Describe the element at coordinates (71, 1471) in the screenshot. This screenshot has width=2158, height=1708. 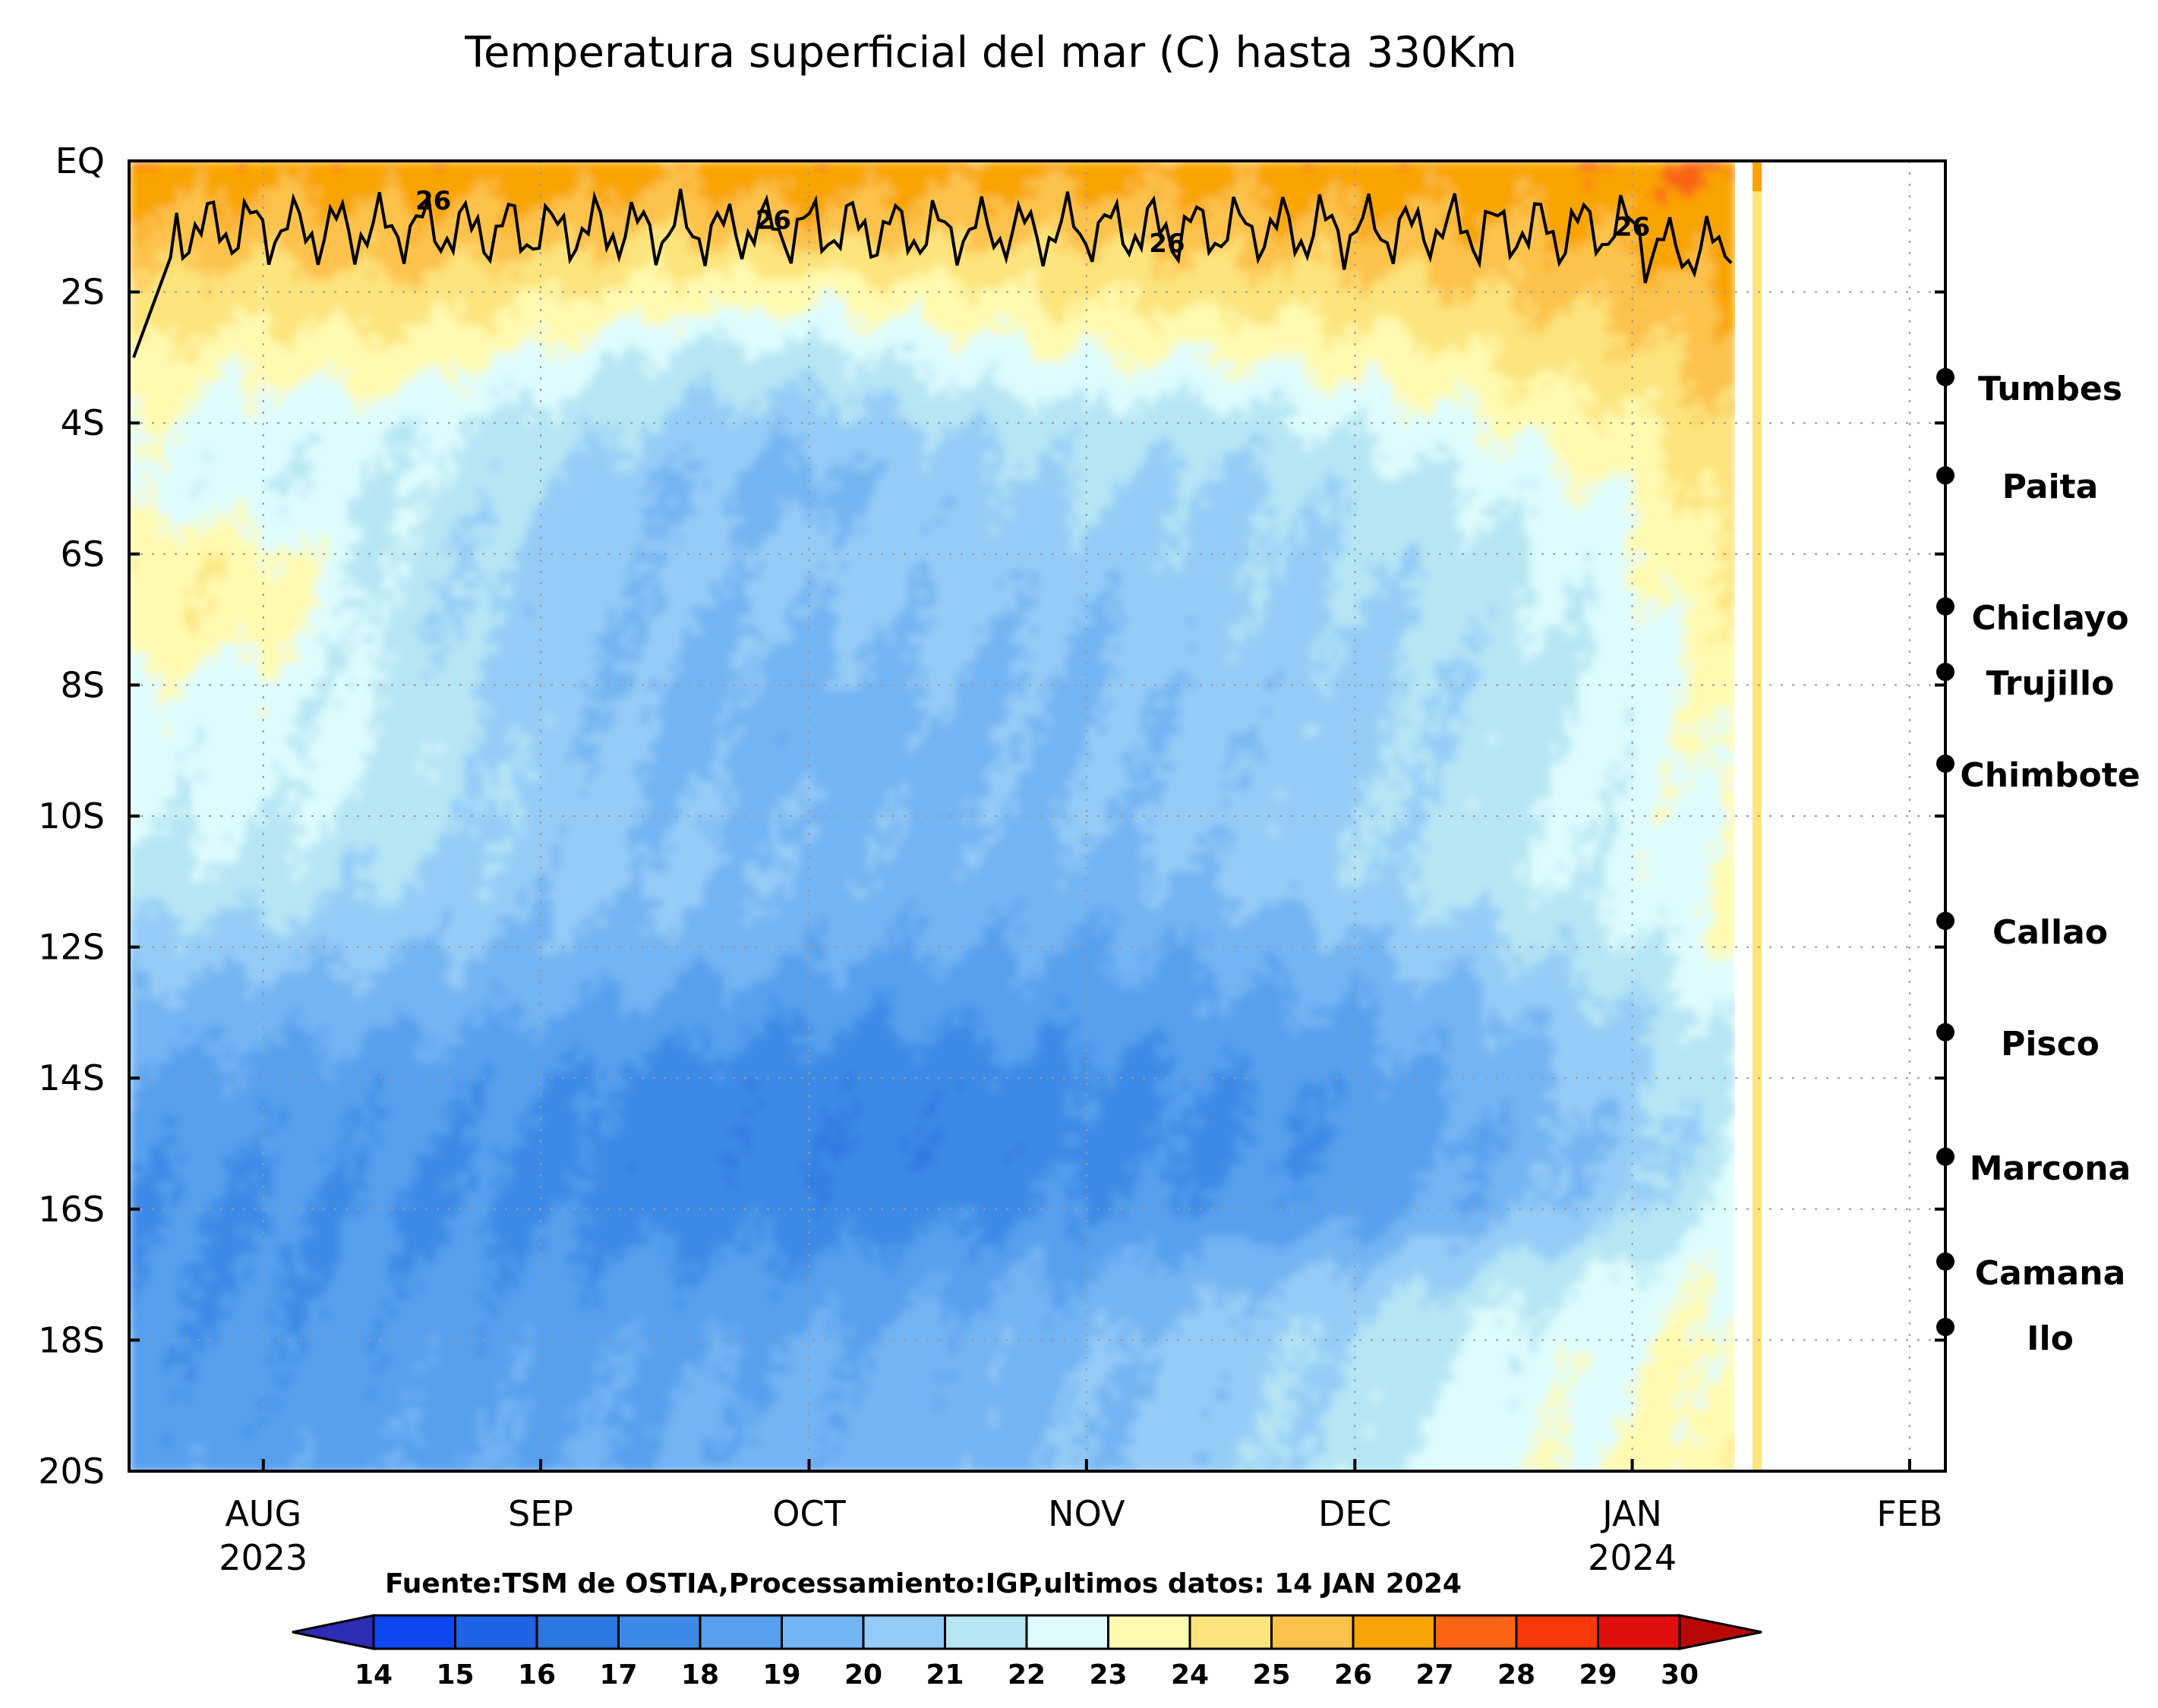
I see `y-tick-label: 20S` at that location.